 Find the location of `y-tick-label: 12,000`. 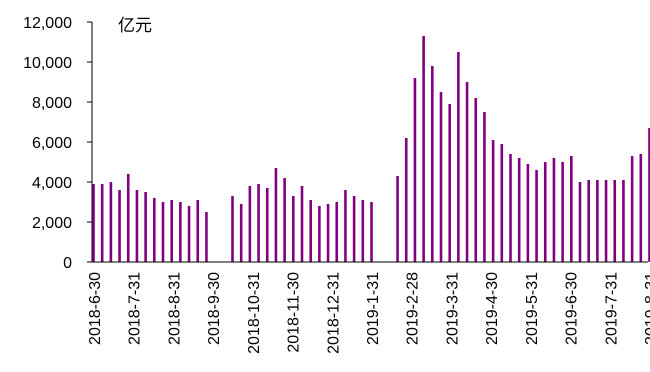

y-tick-label: 12,000 is located at coordinates (47, 23).